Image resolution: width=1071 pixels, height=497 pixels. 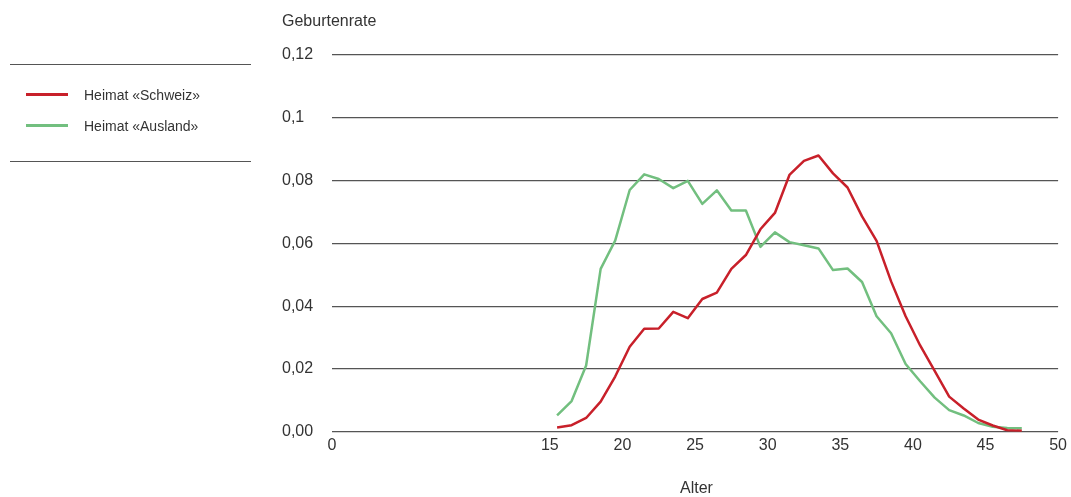 I want to click on y-tick-label: 0,06, so click(x=298, y=242).